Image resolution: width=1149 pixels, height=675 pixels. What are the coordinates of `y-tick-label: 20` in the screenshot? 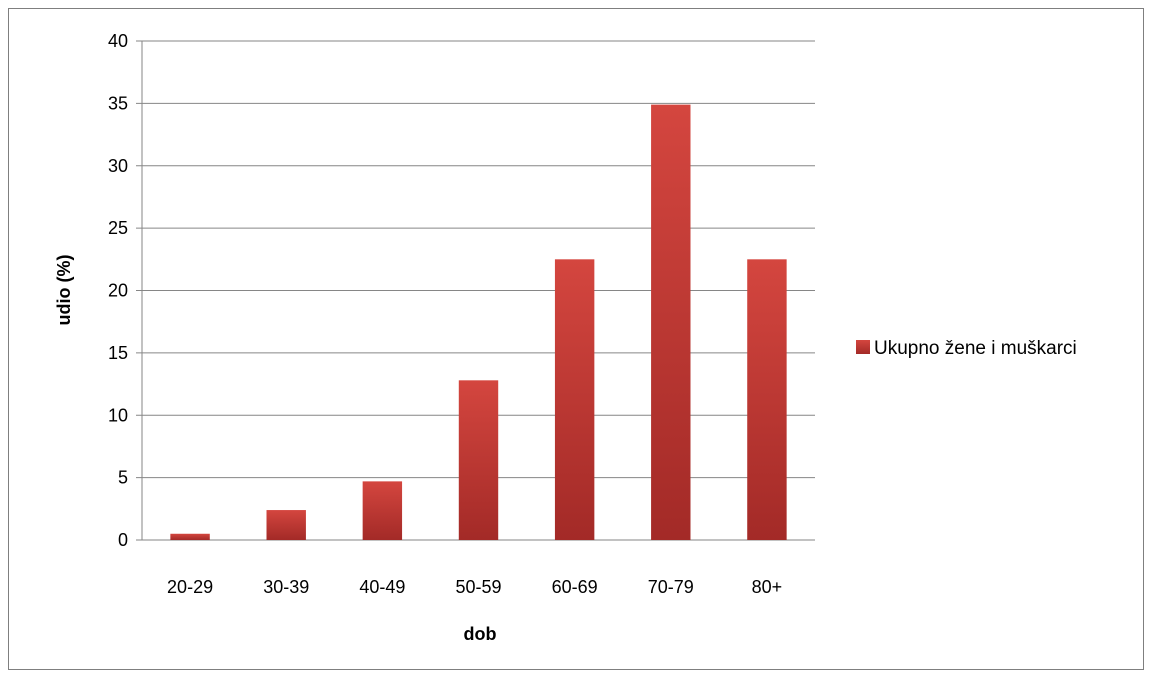 It's located at (118, 291).